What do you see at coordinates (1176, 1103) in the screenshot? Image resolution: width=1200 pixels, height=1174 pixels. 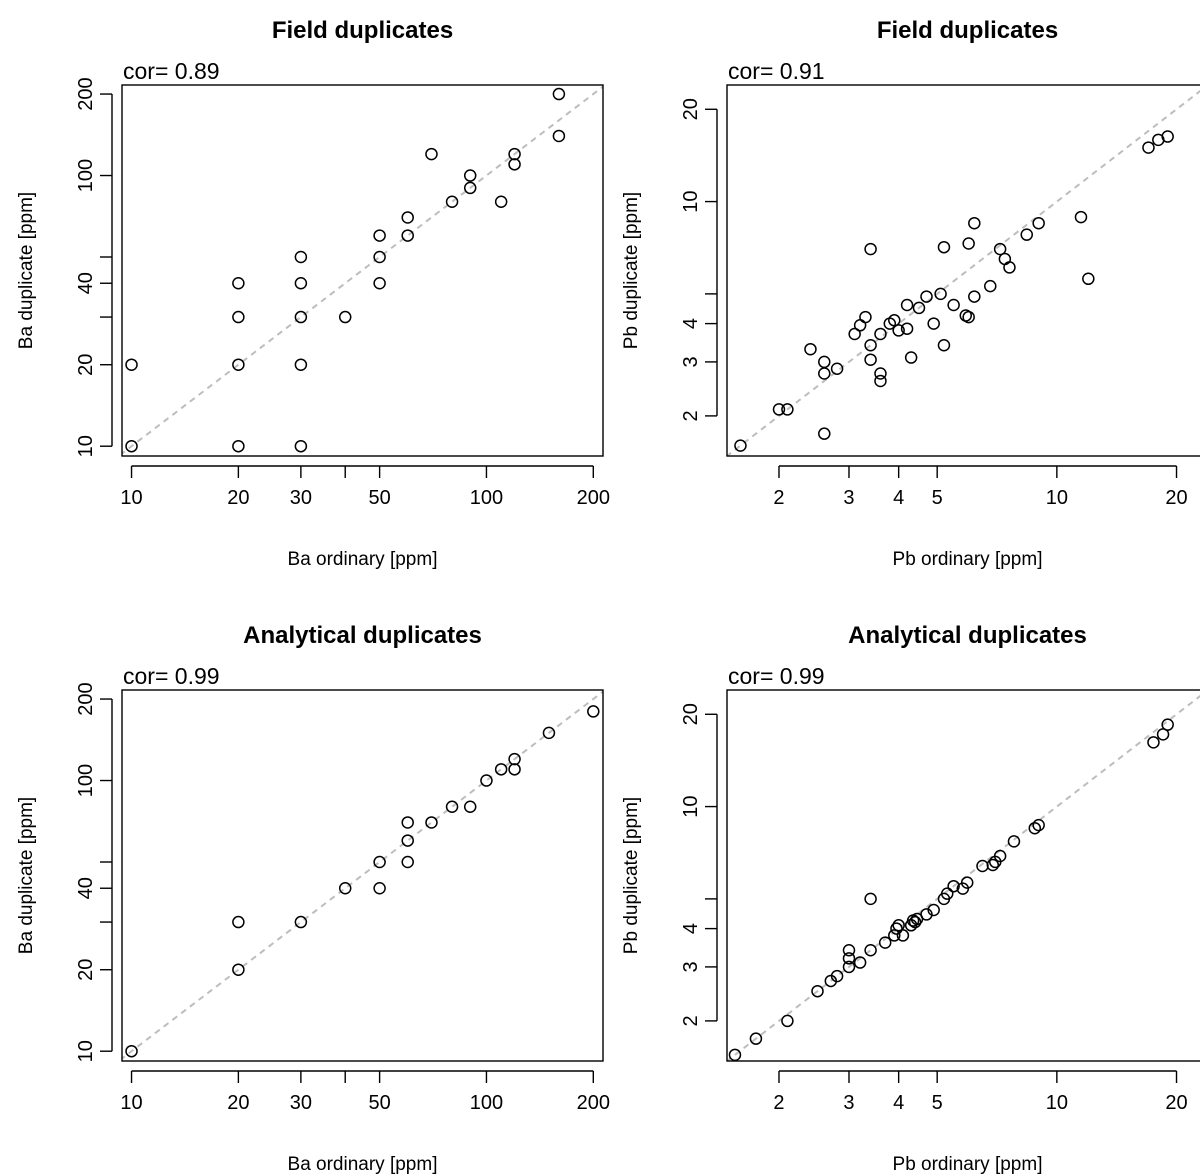 I see `x-tick-label: 20` at bounding box center [1176, 1103].